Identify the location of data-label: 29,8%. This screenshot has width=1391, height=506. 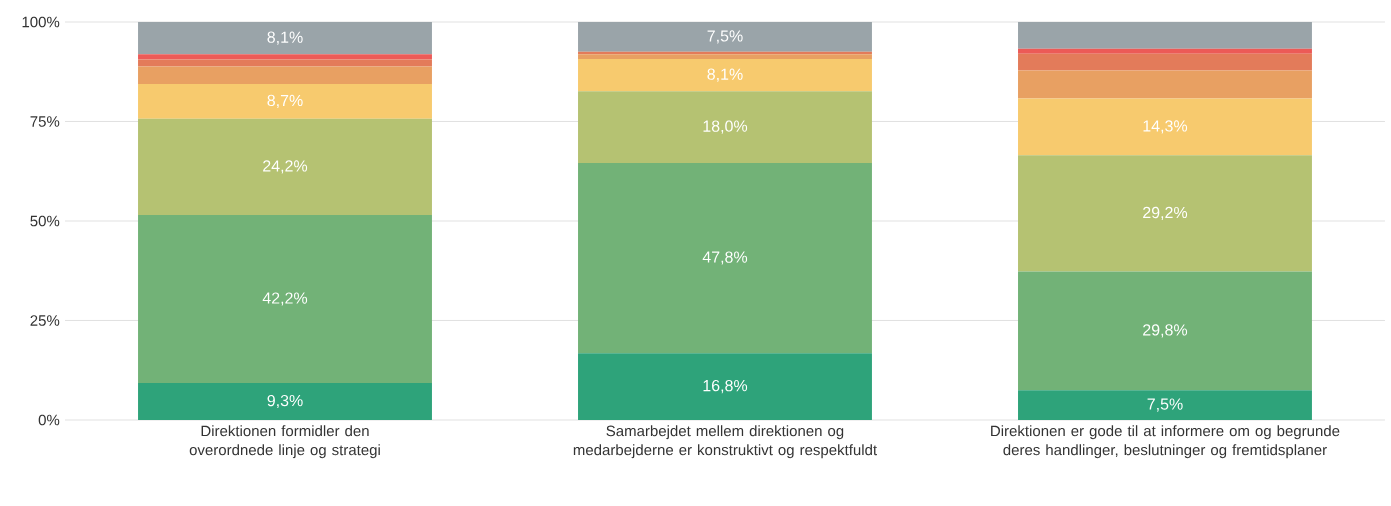
(1165, 331).